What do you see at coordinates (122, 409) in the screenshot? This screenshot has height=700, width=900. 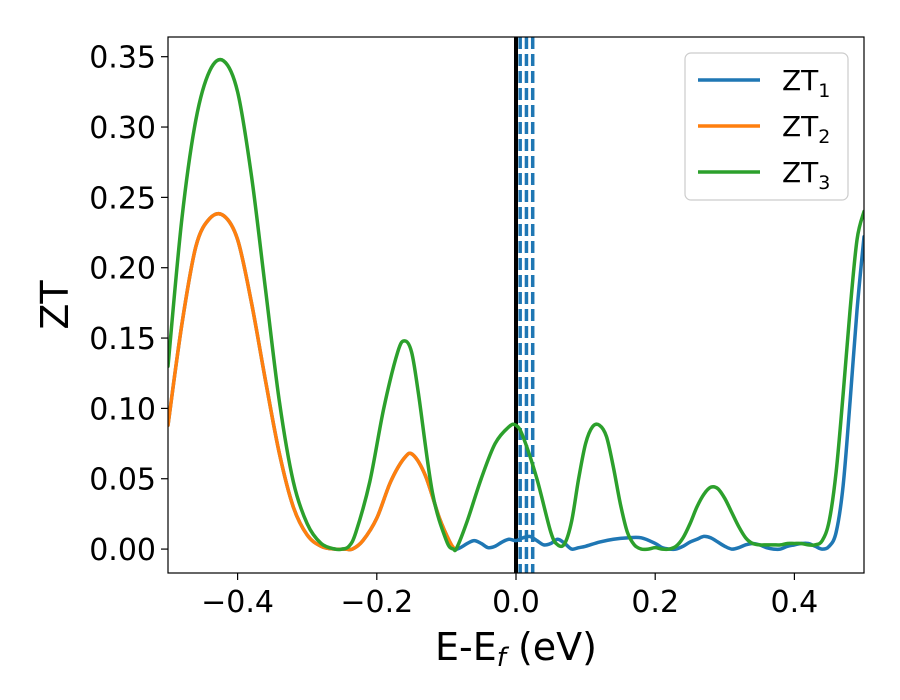 I see `y-tick-label: 0.10` at bounding box center [122, 409].